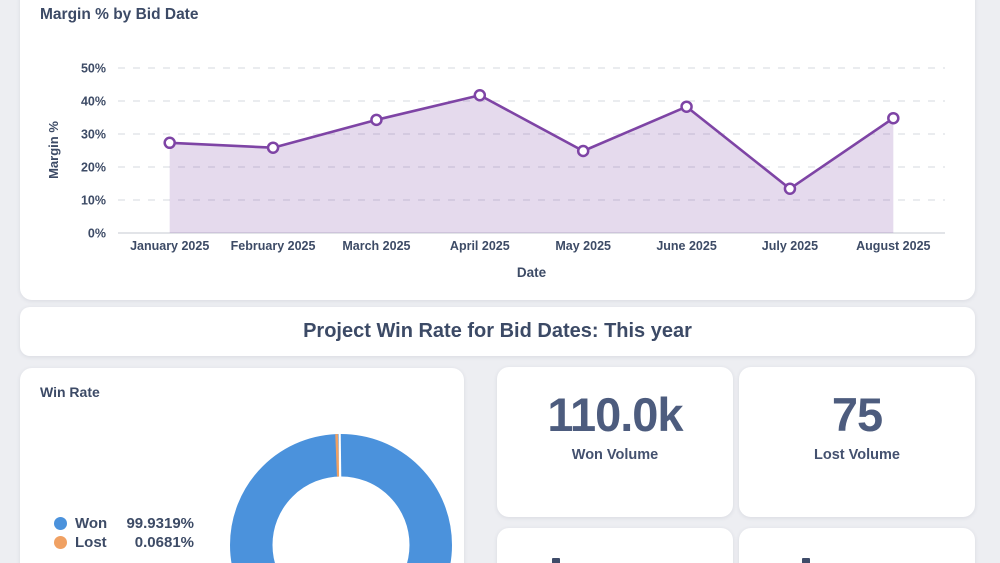  I want to click on legend-value: 0.0681%, so click(164, 542).